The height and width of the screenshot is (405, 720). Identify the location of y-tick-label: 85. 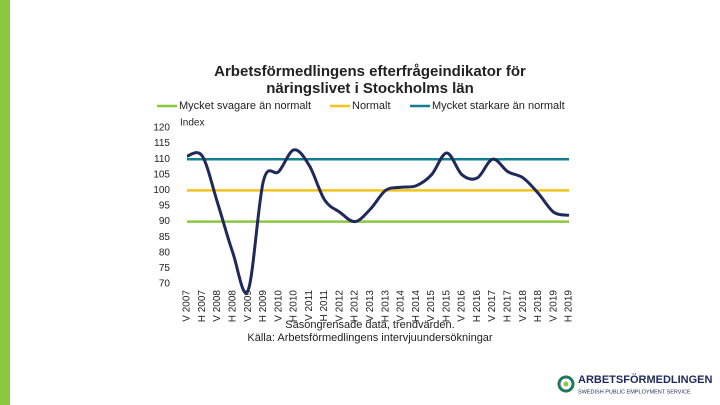
(165, 237).